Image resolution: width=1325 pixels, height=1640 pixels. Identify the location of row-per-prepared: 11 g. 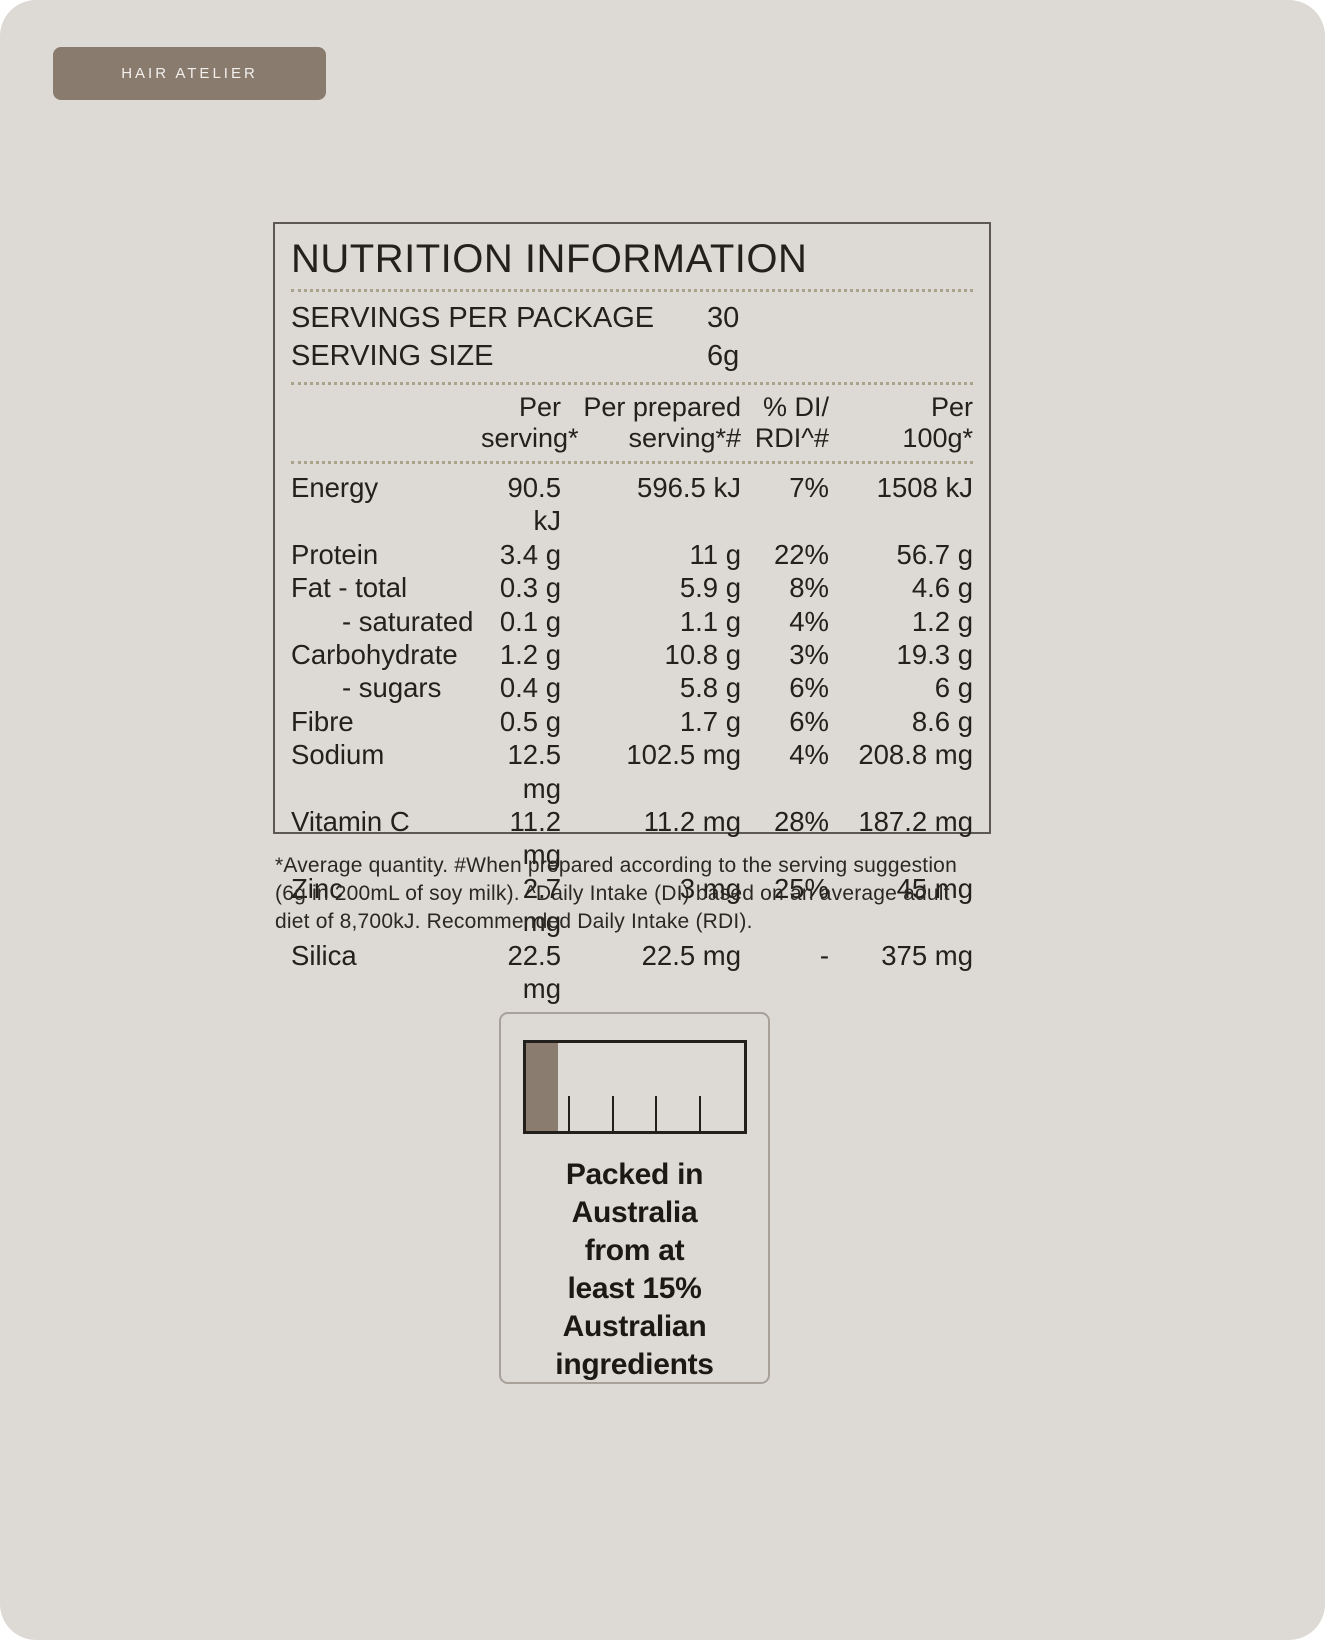
(715, 554).